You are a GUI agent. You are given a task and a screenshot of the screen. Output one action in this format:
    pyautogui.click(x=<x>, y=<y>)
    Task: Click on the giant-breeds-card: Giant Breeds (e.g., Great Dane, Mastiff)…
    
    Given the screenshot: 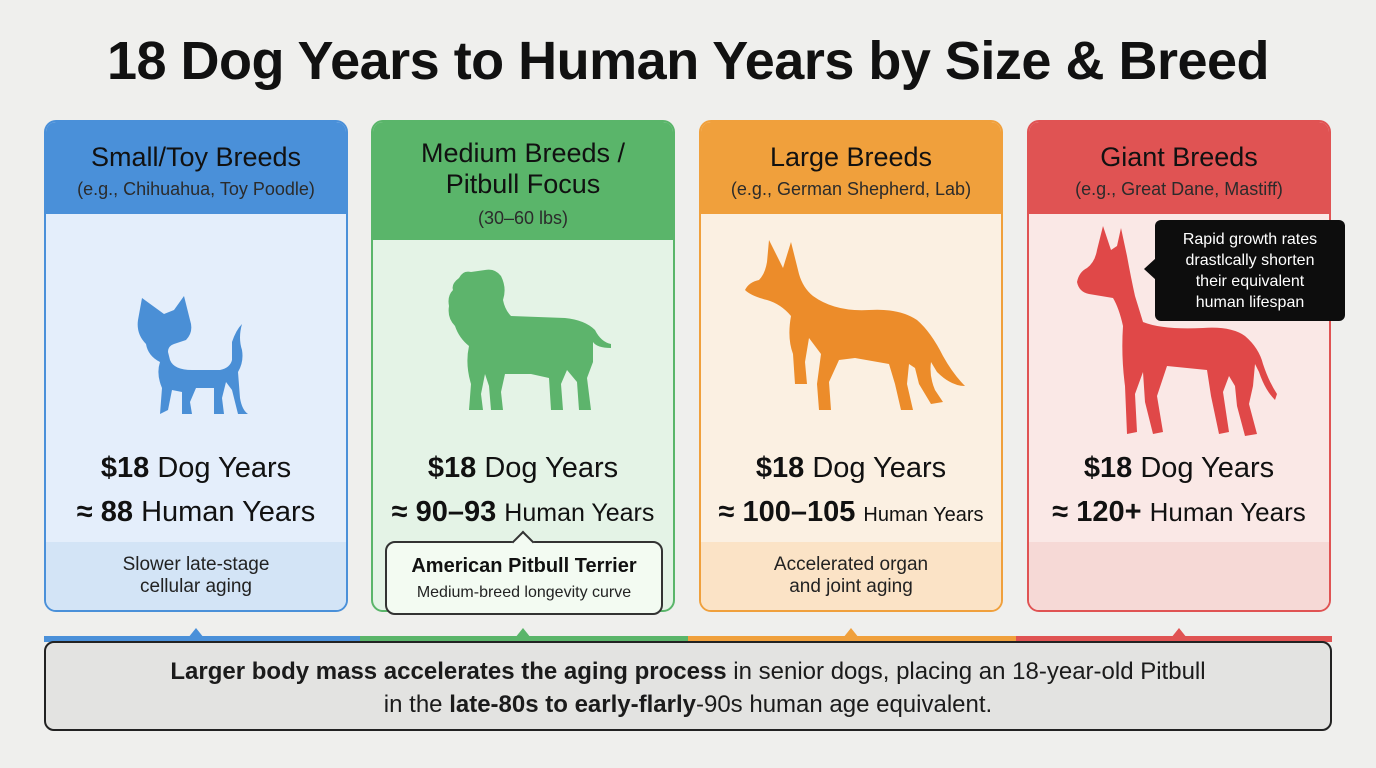 What is the action you would take?
    pyautogui.click(x=1179, y=366)
    